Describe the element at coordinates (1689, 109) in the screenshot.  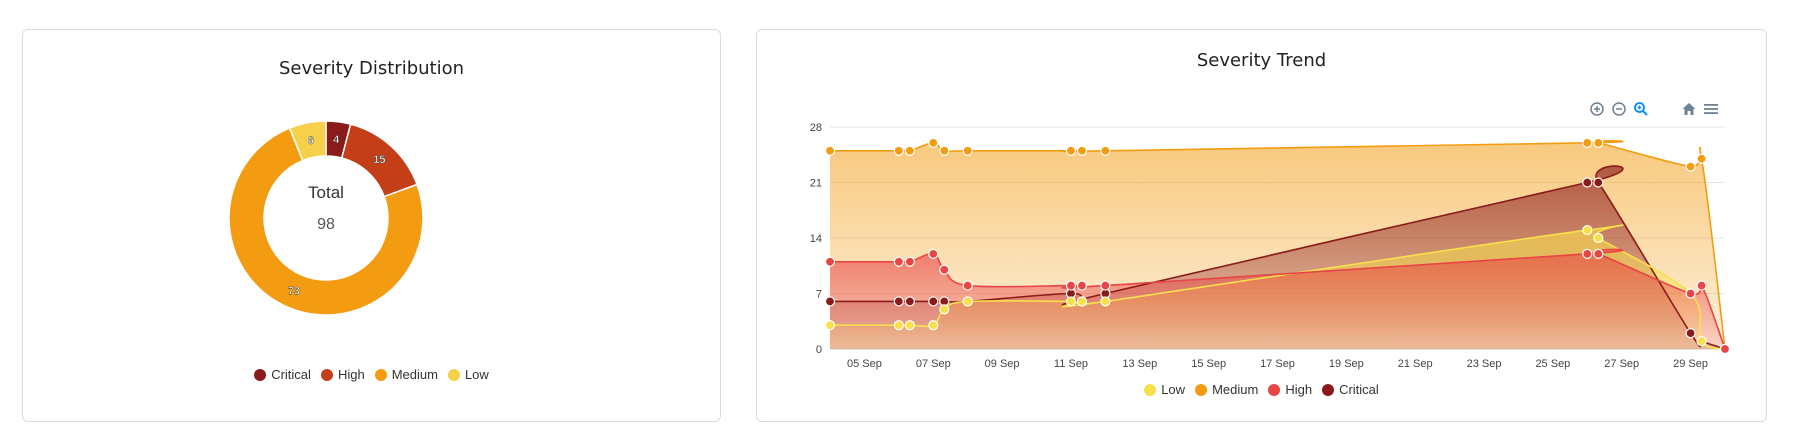
I see `home-icon` at that location.